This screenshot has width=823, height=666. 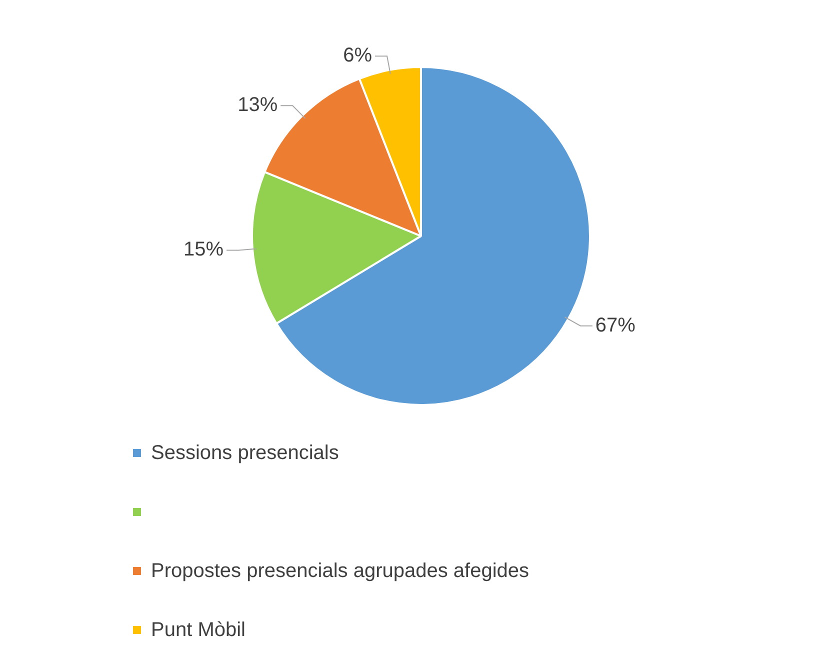 What do you see at coordinates (198, 630) in the screenshot?
I see `legend-label: Punt Mòbil` at bounding box center [198, 630].